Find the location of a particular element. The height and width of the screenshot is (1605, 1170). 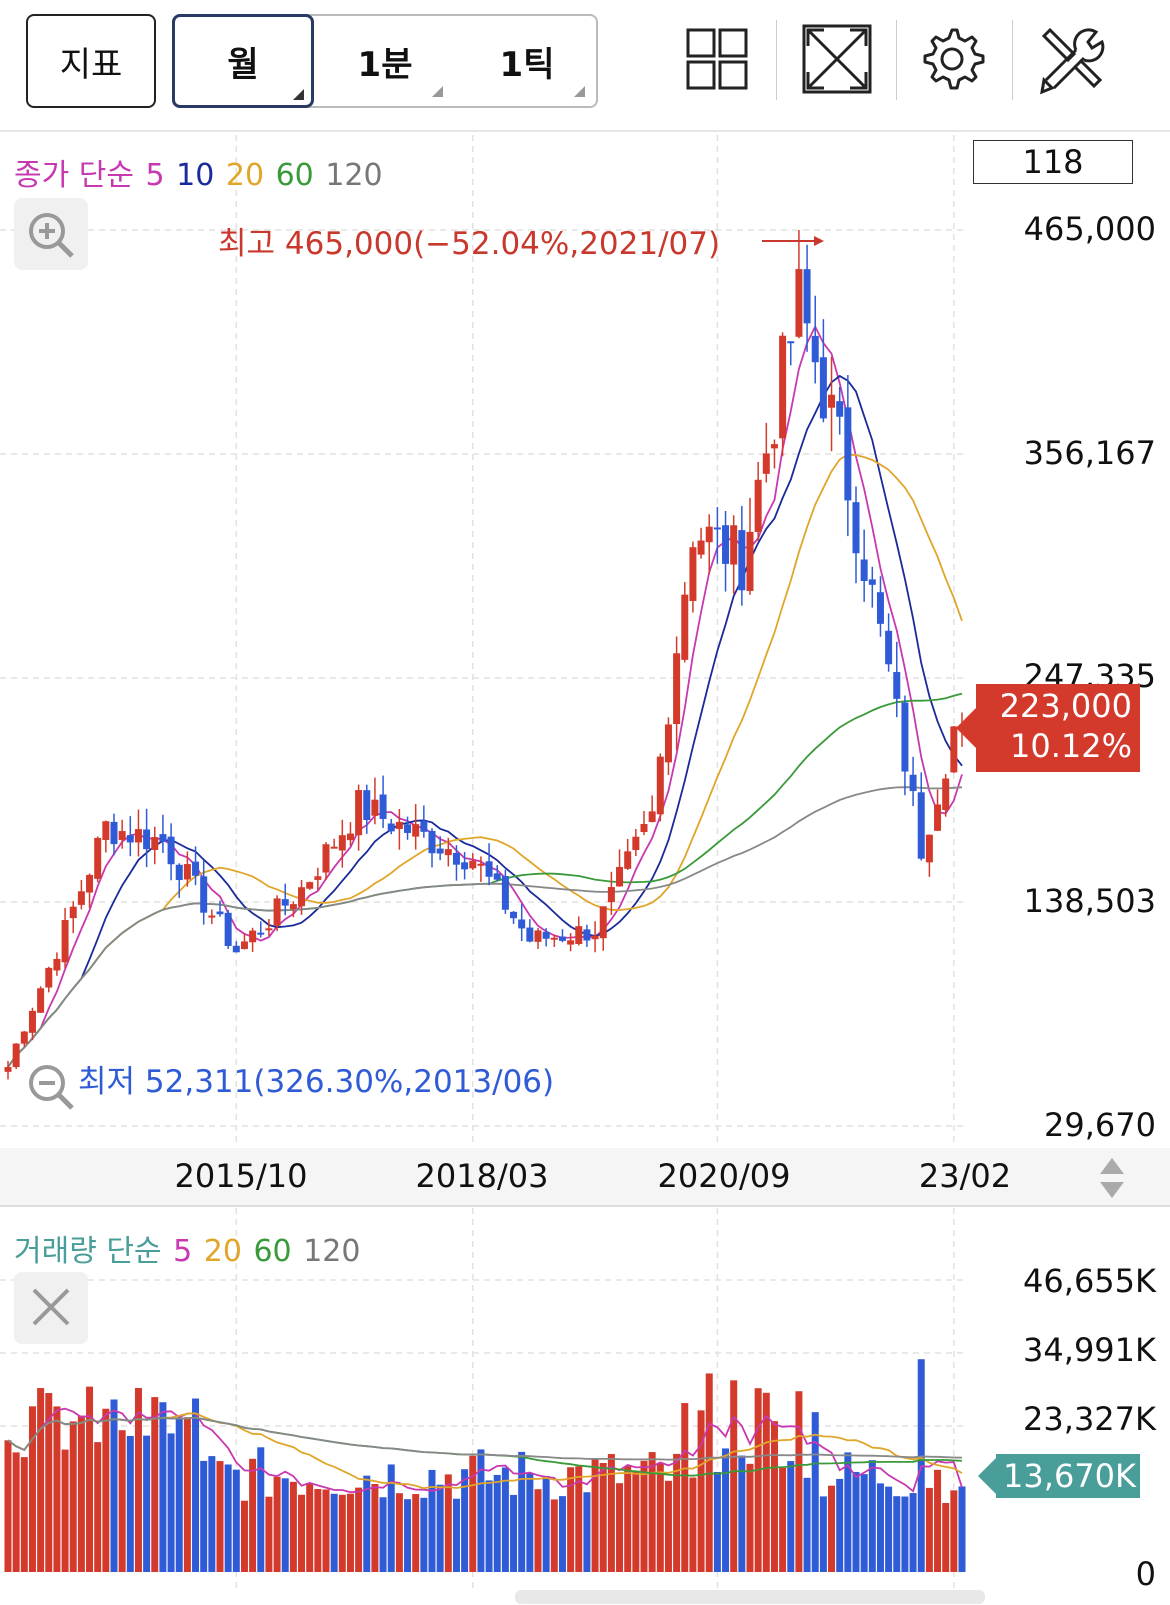

candle-count-box: 118 is located at coordinates (1053, 162).